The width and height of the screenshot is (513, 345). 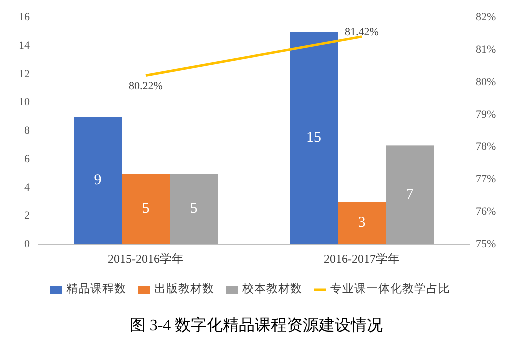 What do you see at coordinates (257, 326) in the screenshot?
I see `title: 图 3-4 数字化精品课程资源建设情况` at bounding box center [257, 326].